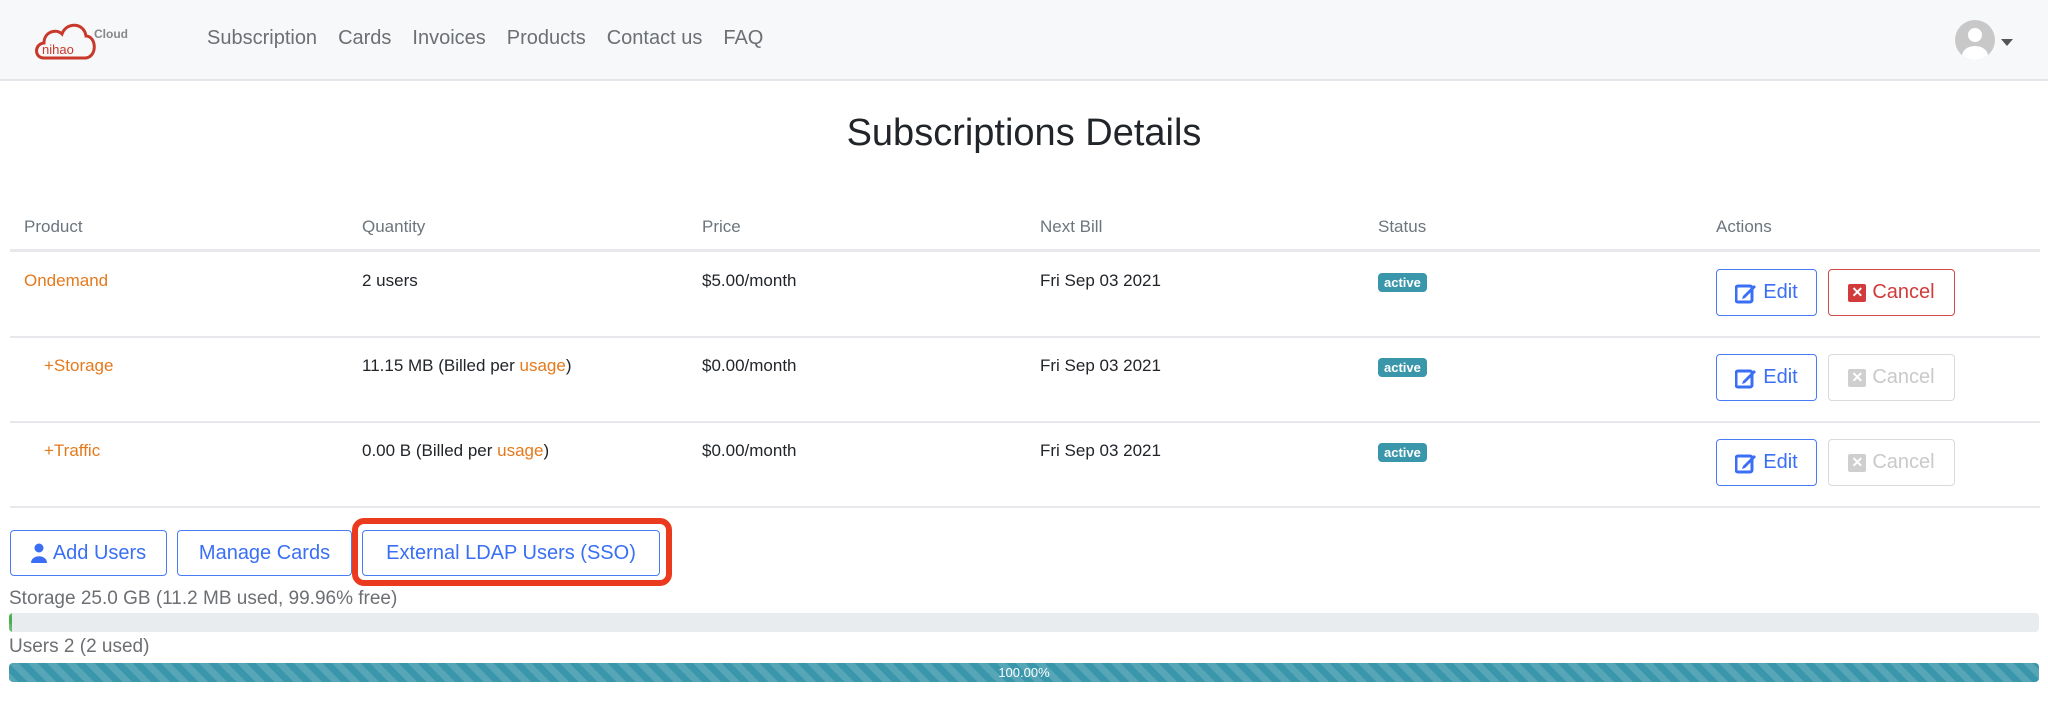 This screenshot has height=709, width=2048. Describe the element at coordinates (89, 41) in the screenshot. I see `nihao-cloud-logo: nihao Cloud` at that location.